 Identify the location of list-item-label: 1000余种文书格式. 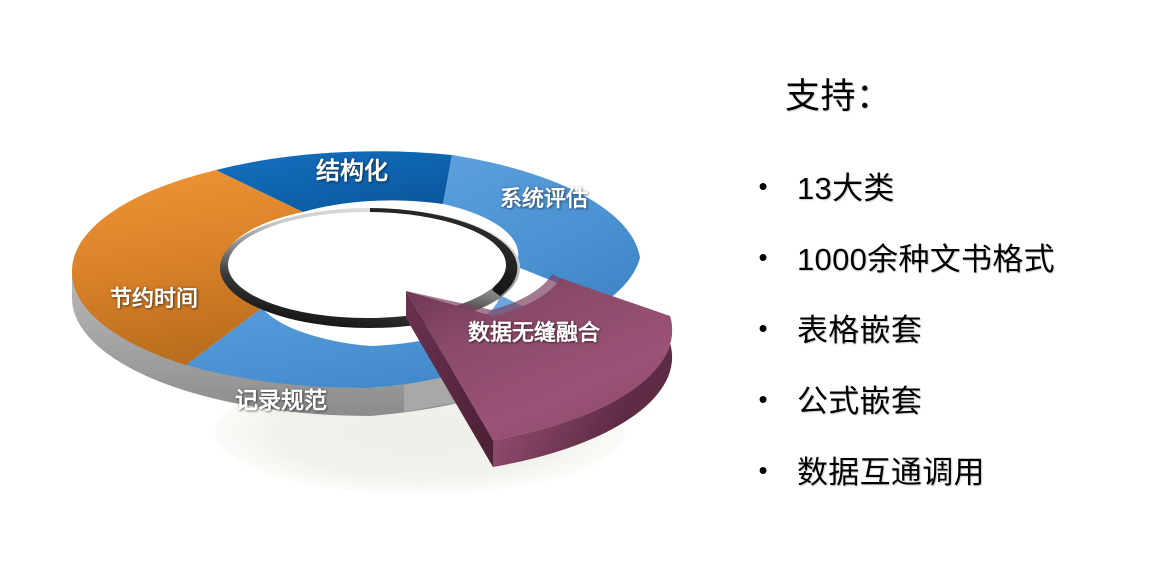
(926, 259).